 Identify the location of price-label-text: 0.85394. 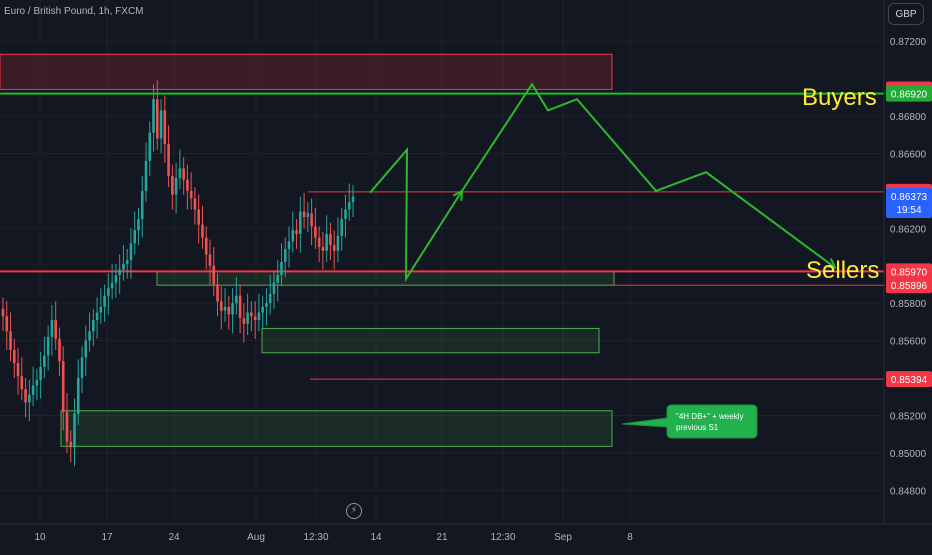
(909, 380).